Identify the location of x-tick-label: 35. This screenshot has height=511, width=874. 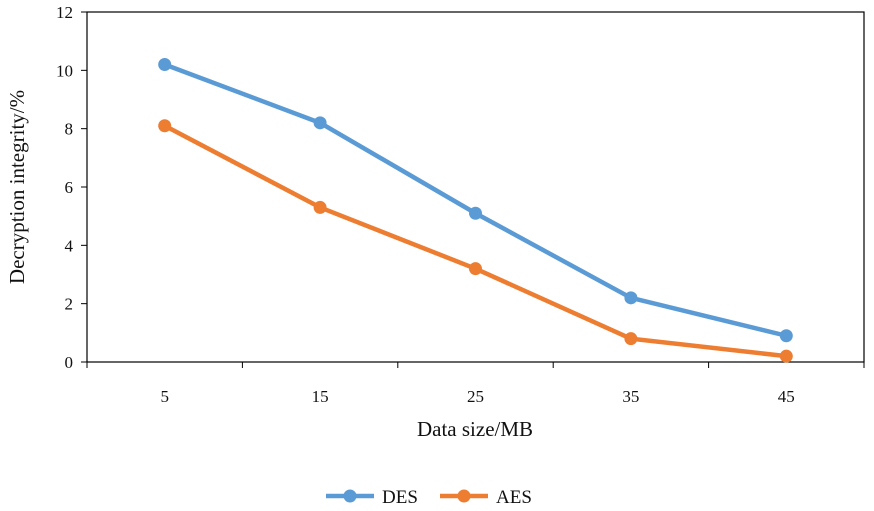
(630, 396).